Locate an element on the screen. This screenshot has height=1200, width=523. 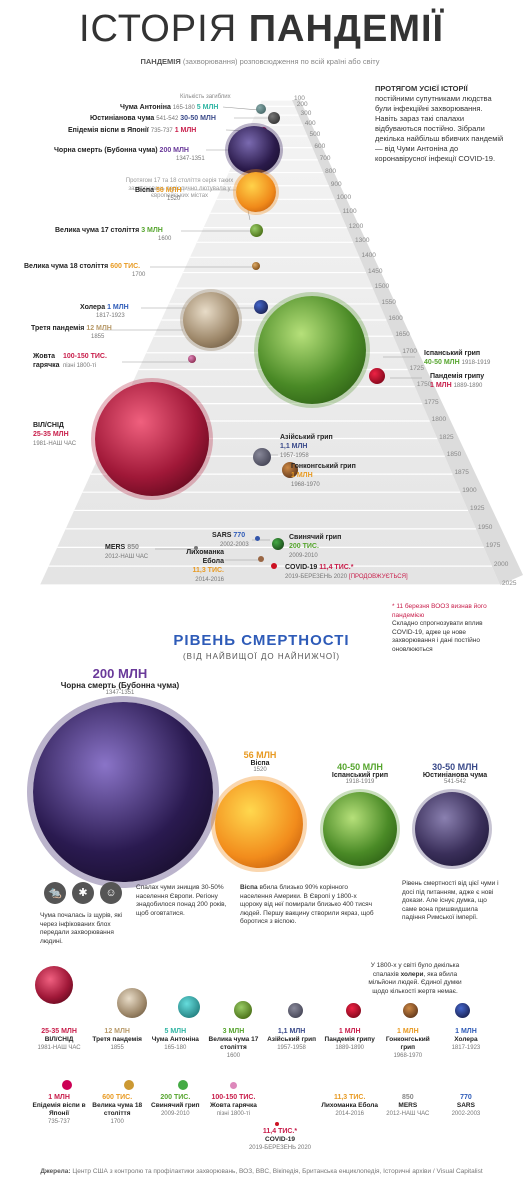
swine-flu-virus-icon is located at coordinates (278, 544).